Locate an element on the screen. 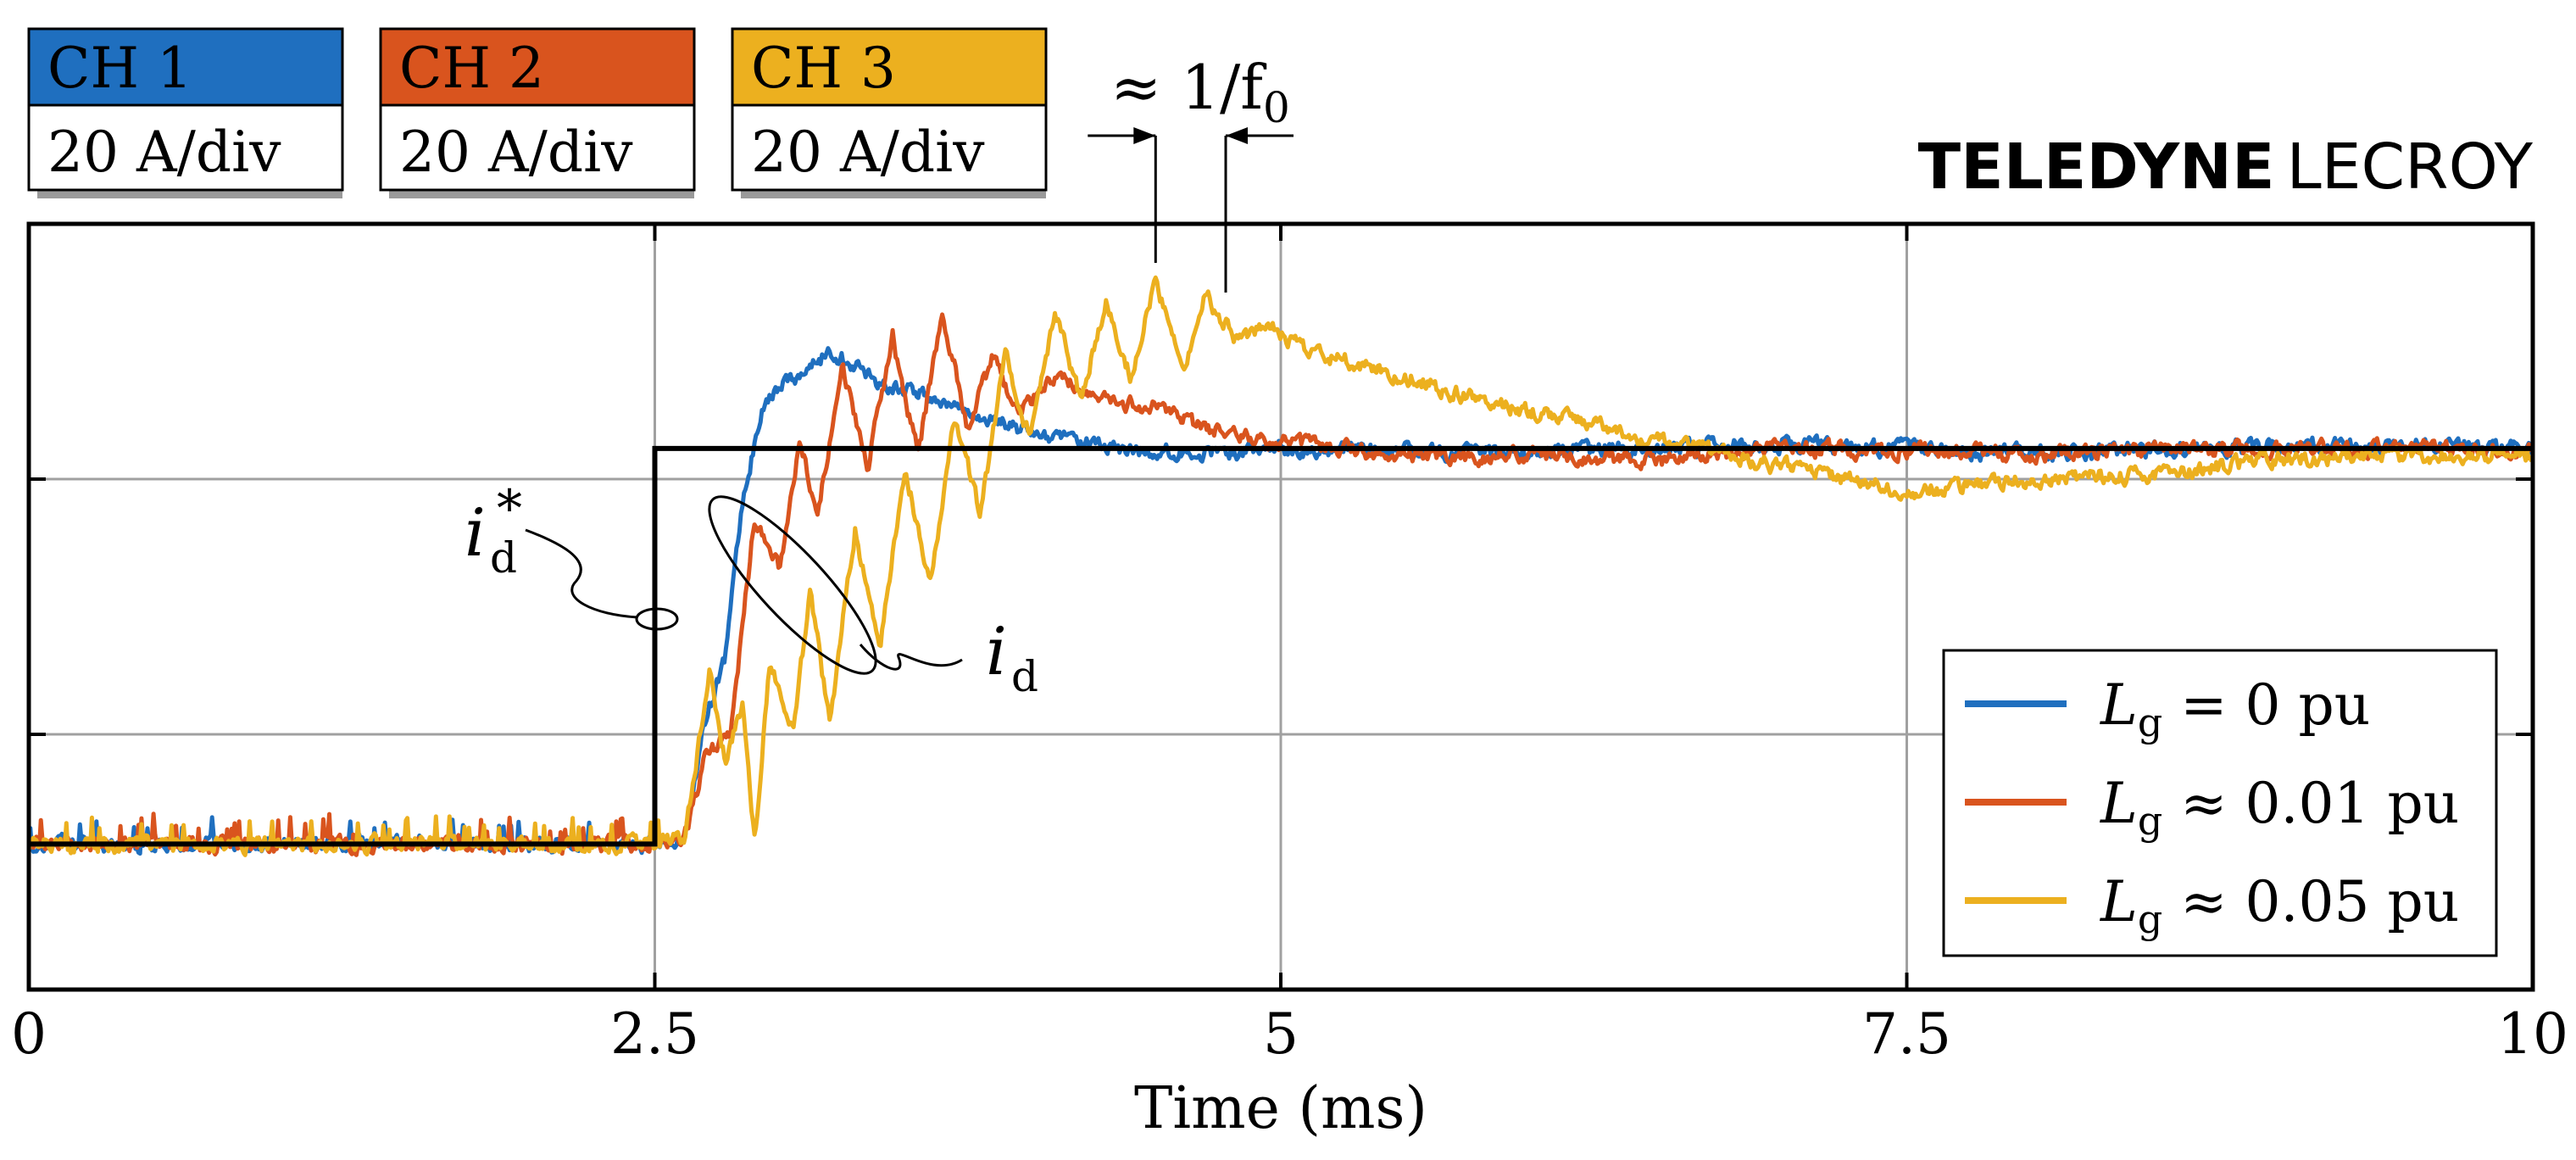 This screenshot has width=2576, height=1160. ref-label-ellipse is located at coordinates (657, 619).